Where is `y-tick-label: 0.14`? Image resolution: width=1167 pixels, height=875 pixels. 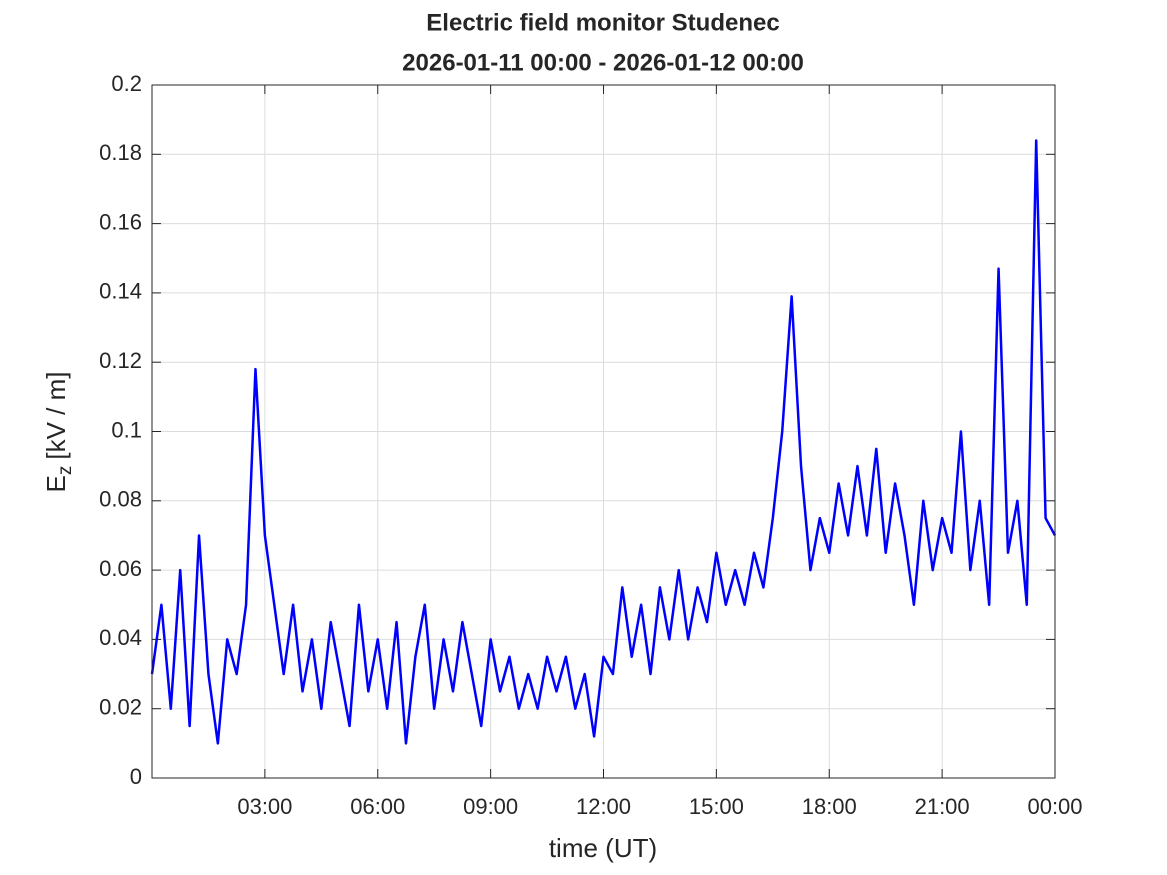
y-tick-label: 0.14 is located at coordinates (120, 291).